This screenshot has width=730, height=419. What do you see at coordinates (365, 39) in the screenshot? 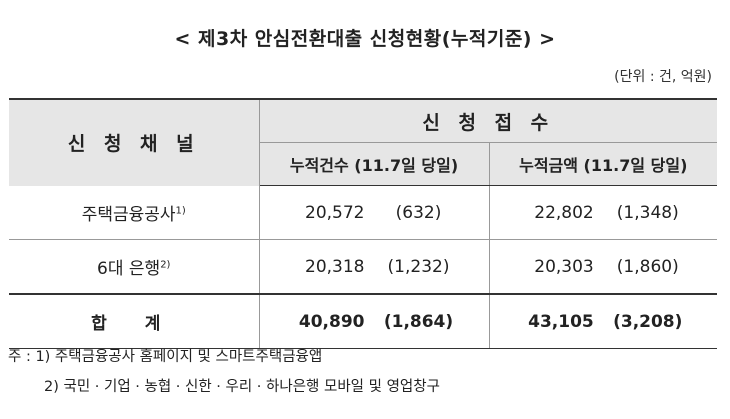
I see `page-title: < 제3차 안심전환대출 신청현황(누적기준) >` at bounding box center [365, 39].